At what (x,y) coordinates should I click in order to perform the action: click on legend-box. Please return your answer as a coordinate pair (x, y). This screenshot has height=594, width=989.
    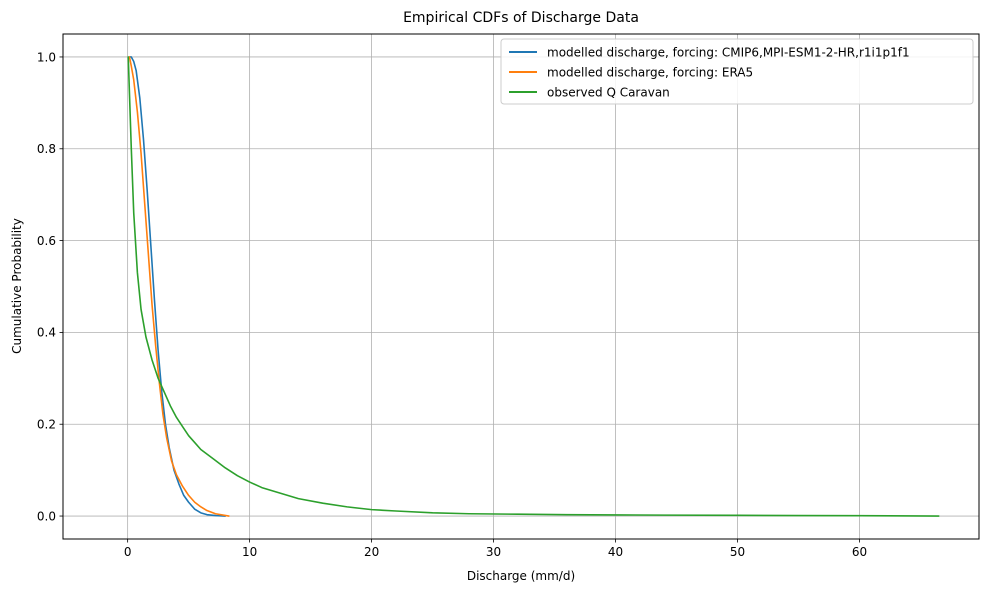
    Looking at the image, I should click on (737, 71).